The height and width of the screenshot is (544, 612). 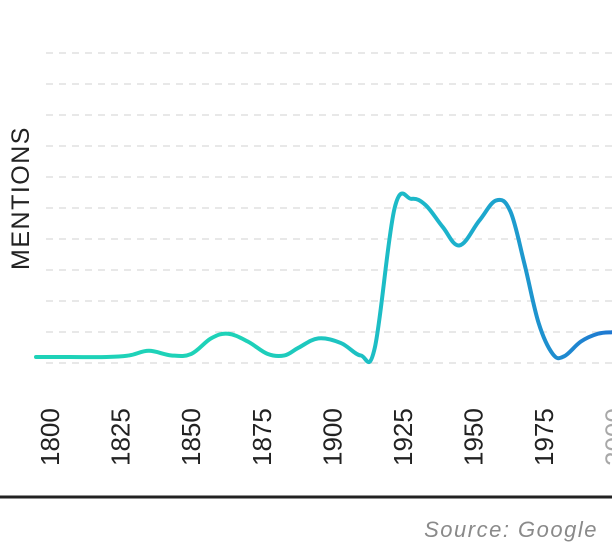 What do you see at coordinates (191, 437) in the screenshot?
I see `x-tick-label-1850: 1850` at bounding box center [191, 437].